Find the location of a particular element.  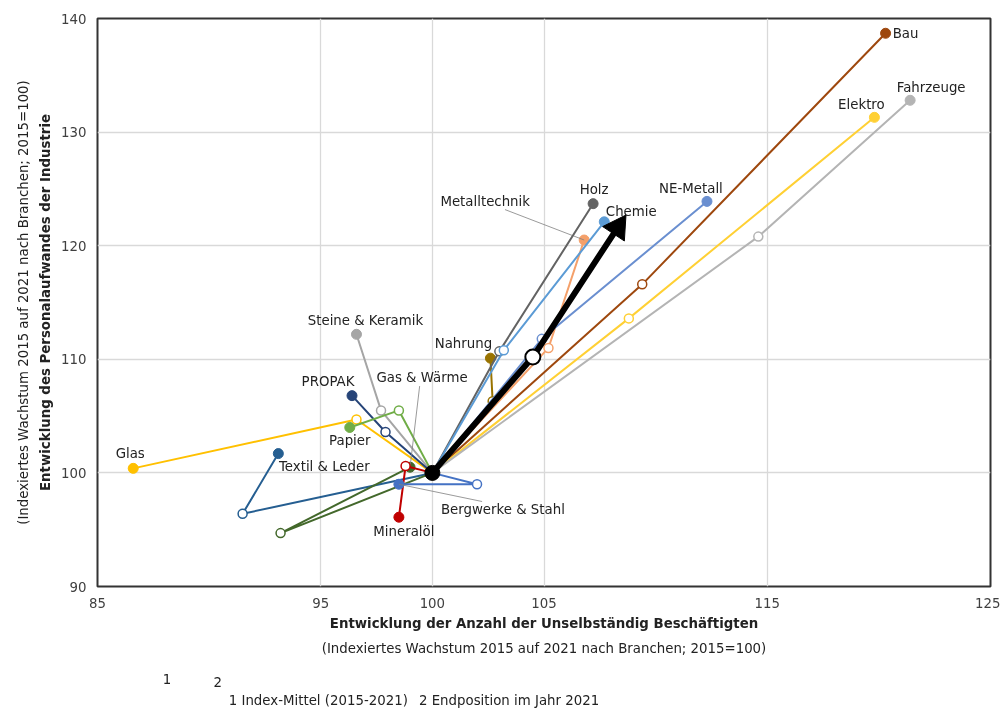

x-tick-label: 95 is located at coordinates (321, 603).